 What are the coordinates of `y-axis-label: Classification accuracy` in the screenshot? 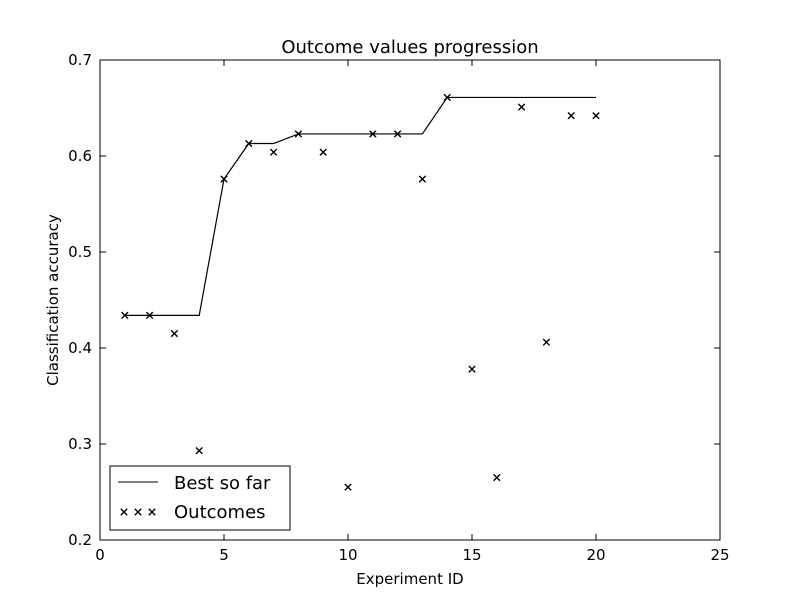 It's located at (53, 300).